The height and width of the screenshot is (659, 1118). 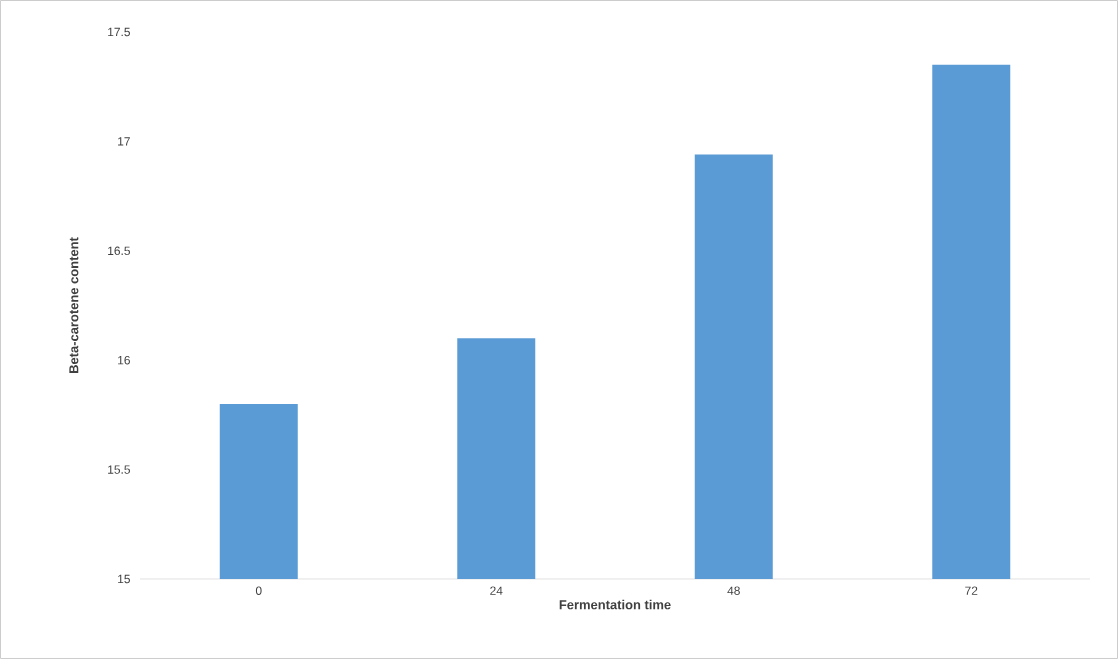 What do you see at coordinates (119, 469) in the screenshot?
I see `y-tick-label: 15.5` at bounding box center [119, 469].